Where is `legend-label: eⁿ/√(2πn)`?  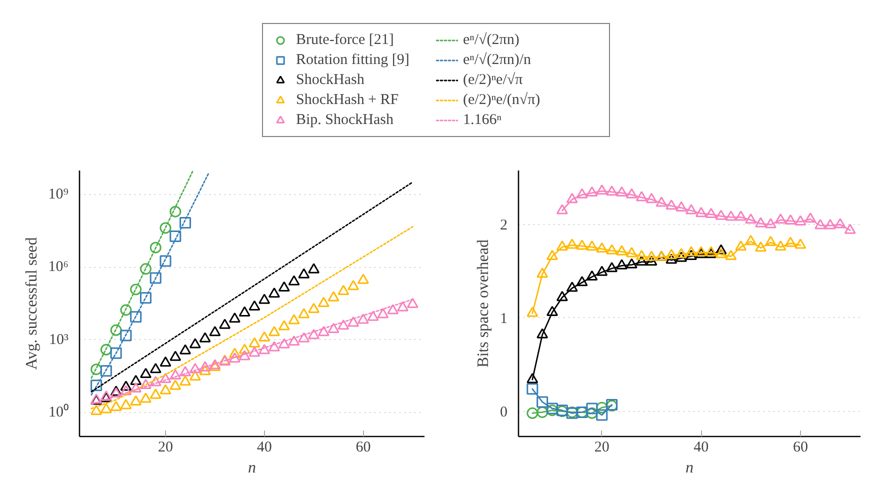
legend-label: eⁿ/√(2πn) is located at coordinates (491, 40).